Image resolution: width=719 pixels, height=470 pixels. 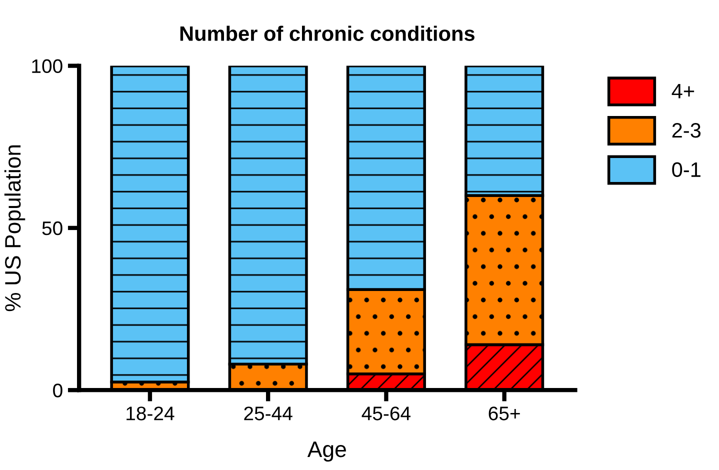 What do you see at coordinates (683, 91) in the screenshot?
I see `legend-label: 4+` at bounding box center [683, 91].